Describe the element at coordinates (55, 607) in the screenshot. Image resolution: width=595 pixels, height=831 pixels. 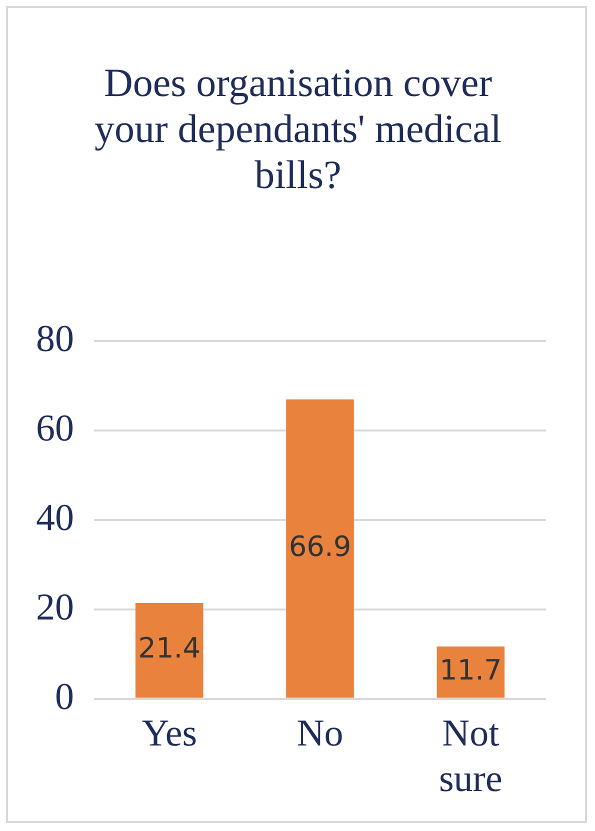
I see `y-tick-label: 20` at that location.